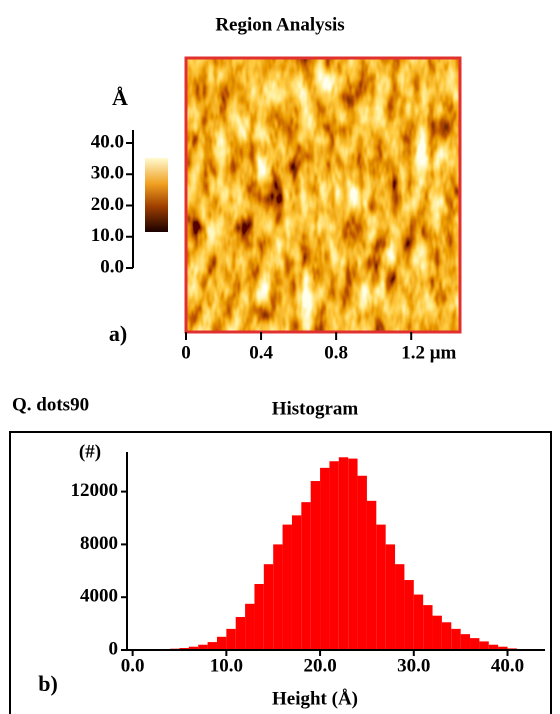  Describe the element at coordinates (120, 97) in the screenshot. I see `colorbar-label: Å` at that location.